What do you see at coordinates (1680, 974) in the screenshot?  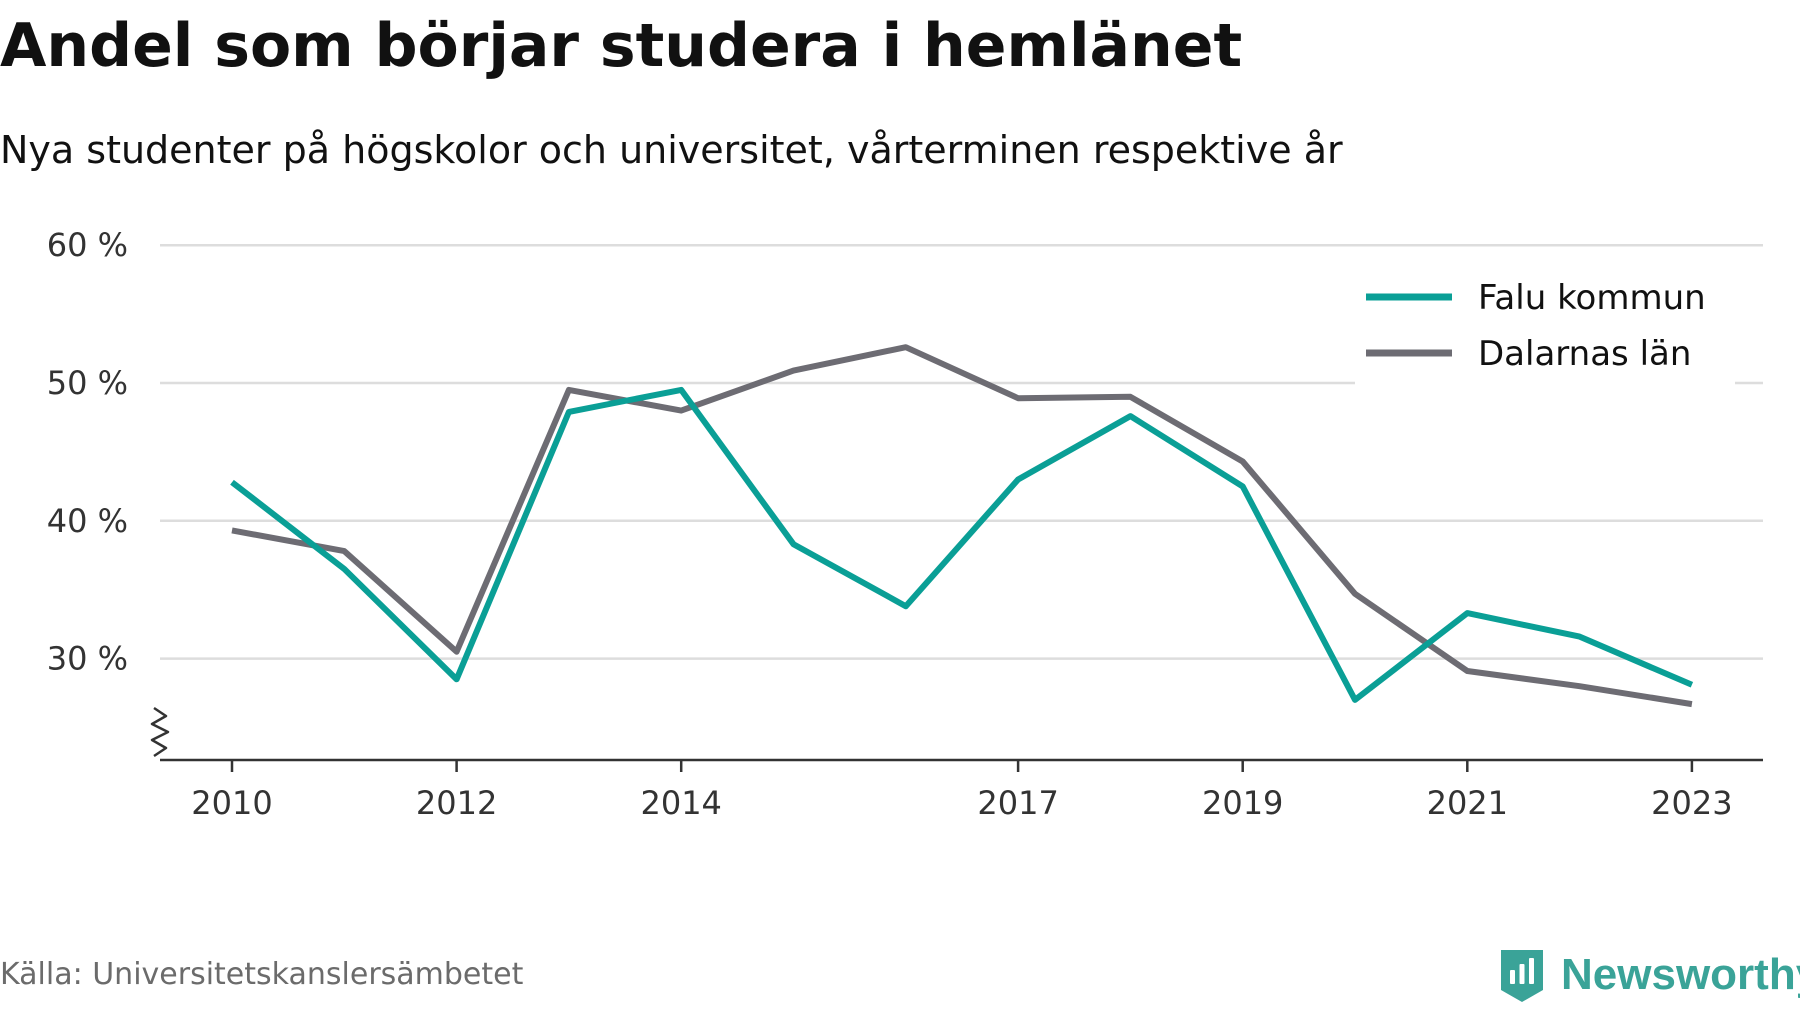 I see `brand-name: Newsworthy` at bounding box center [1680, 974].